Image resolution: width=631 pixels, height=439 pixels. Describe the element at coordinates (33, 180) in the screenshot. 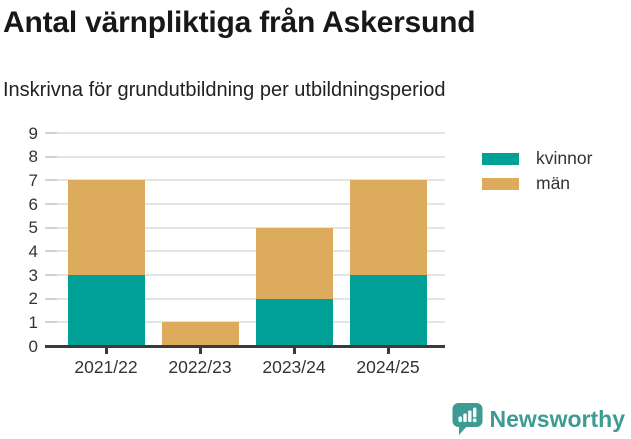

I see `y-tick-label: 7` at that location.